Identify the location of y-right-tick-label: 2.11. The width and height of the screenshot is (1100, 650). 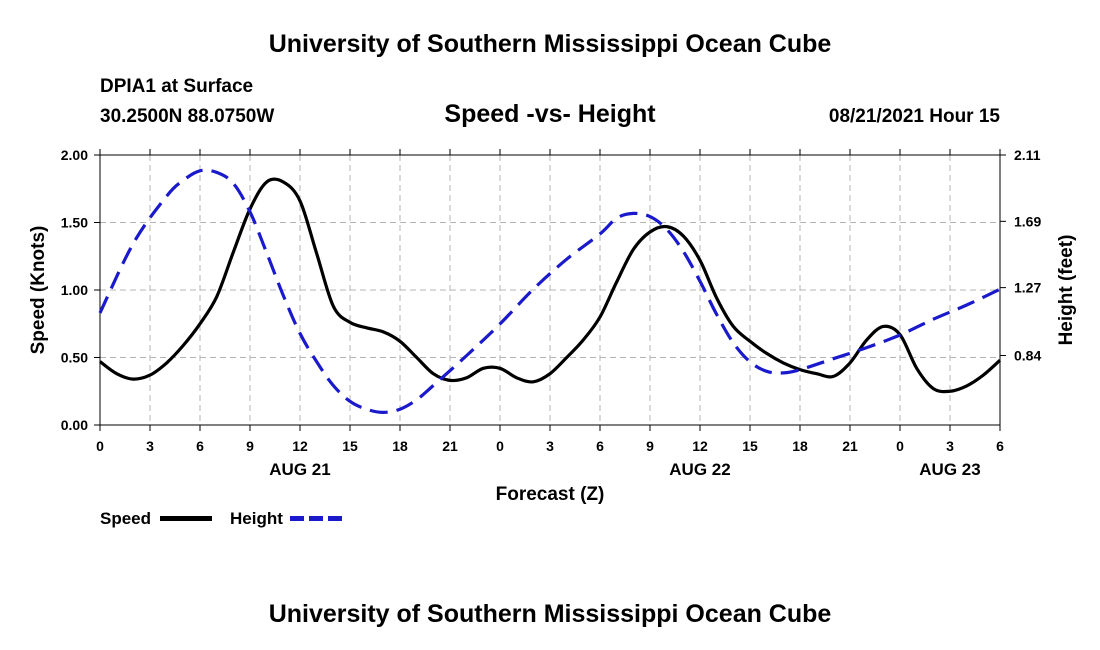
(1027, 155).